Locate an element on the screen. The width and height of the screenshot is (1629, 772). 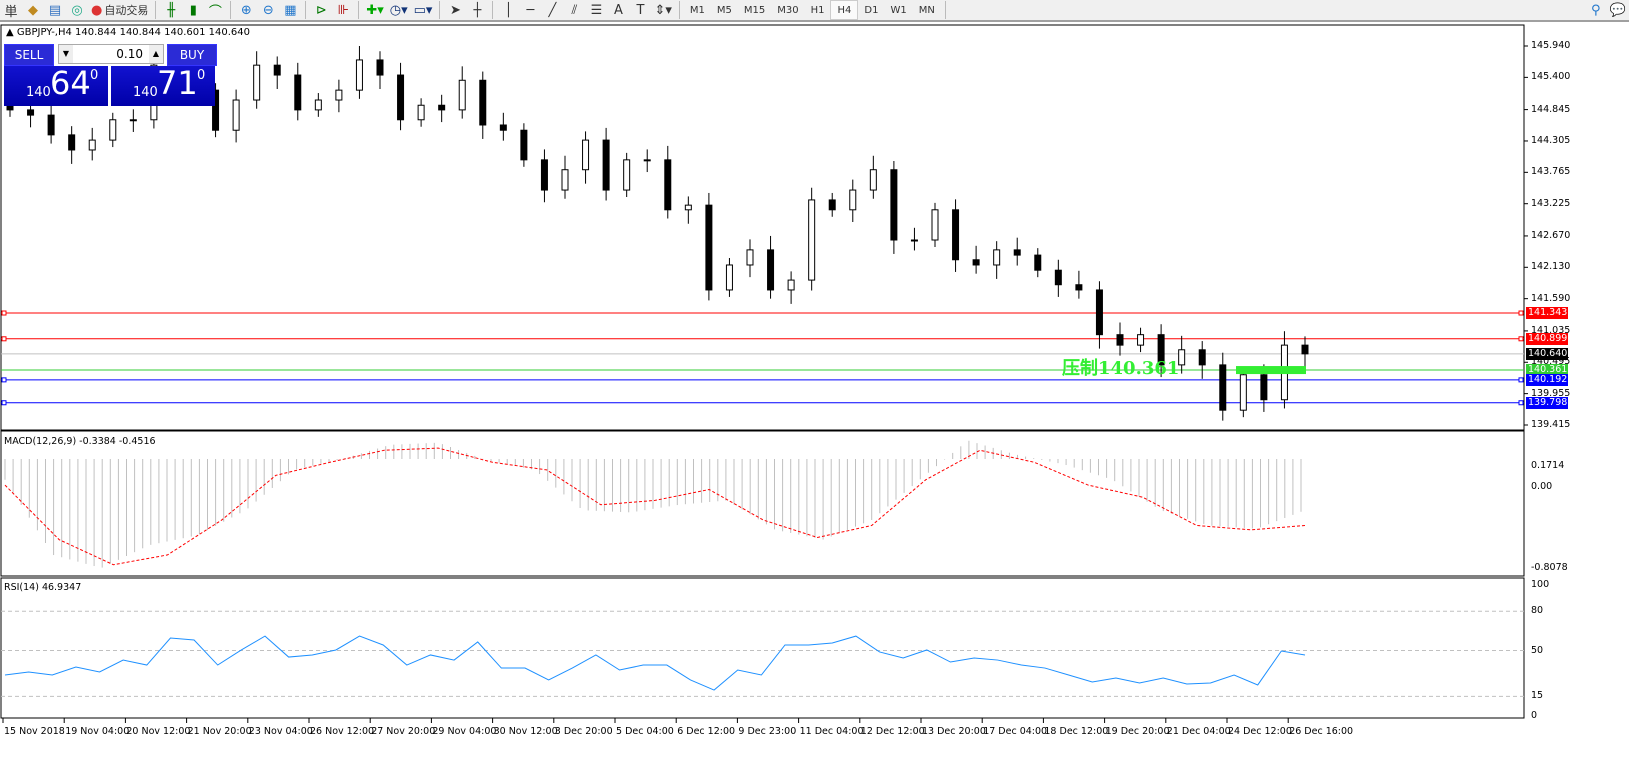
periods-icon: ◷▾ is located at coordinates (398, 10).